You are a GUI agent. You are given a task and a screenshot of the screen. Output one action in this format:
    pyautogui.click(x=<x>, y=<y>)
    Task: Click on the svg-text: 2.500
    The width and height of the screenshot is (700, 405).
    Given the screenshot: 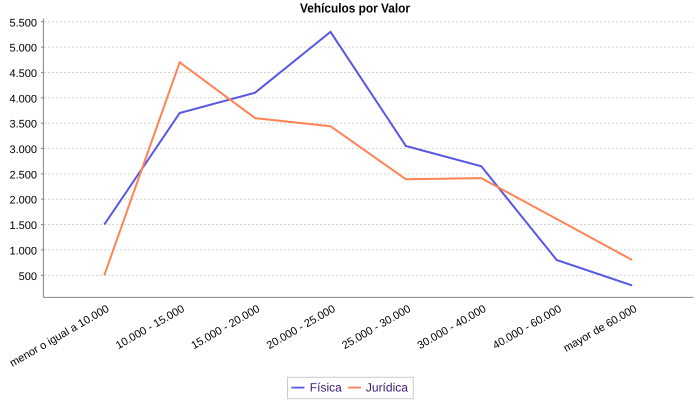 What is the action you would take?
    pyautogui.click(x=23, y=175)
    